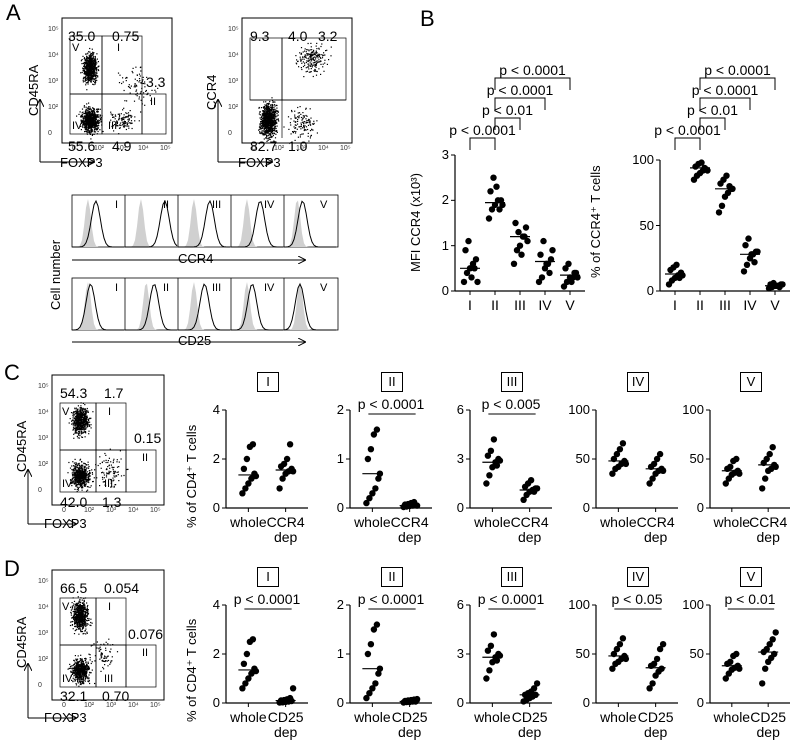 The height and width of the screenshot is (742, 807). I want to click on histogram-trace, so click(98, 223).